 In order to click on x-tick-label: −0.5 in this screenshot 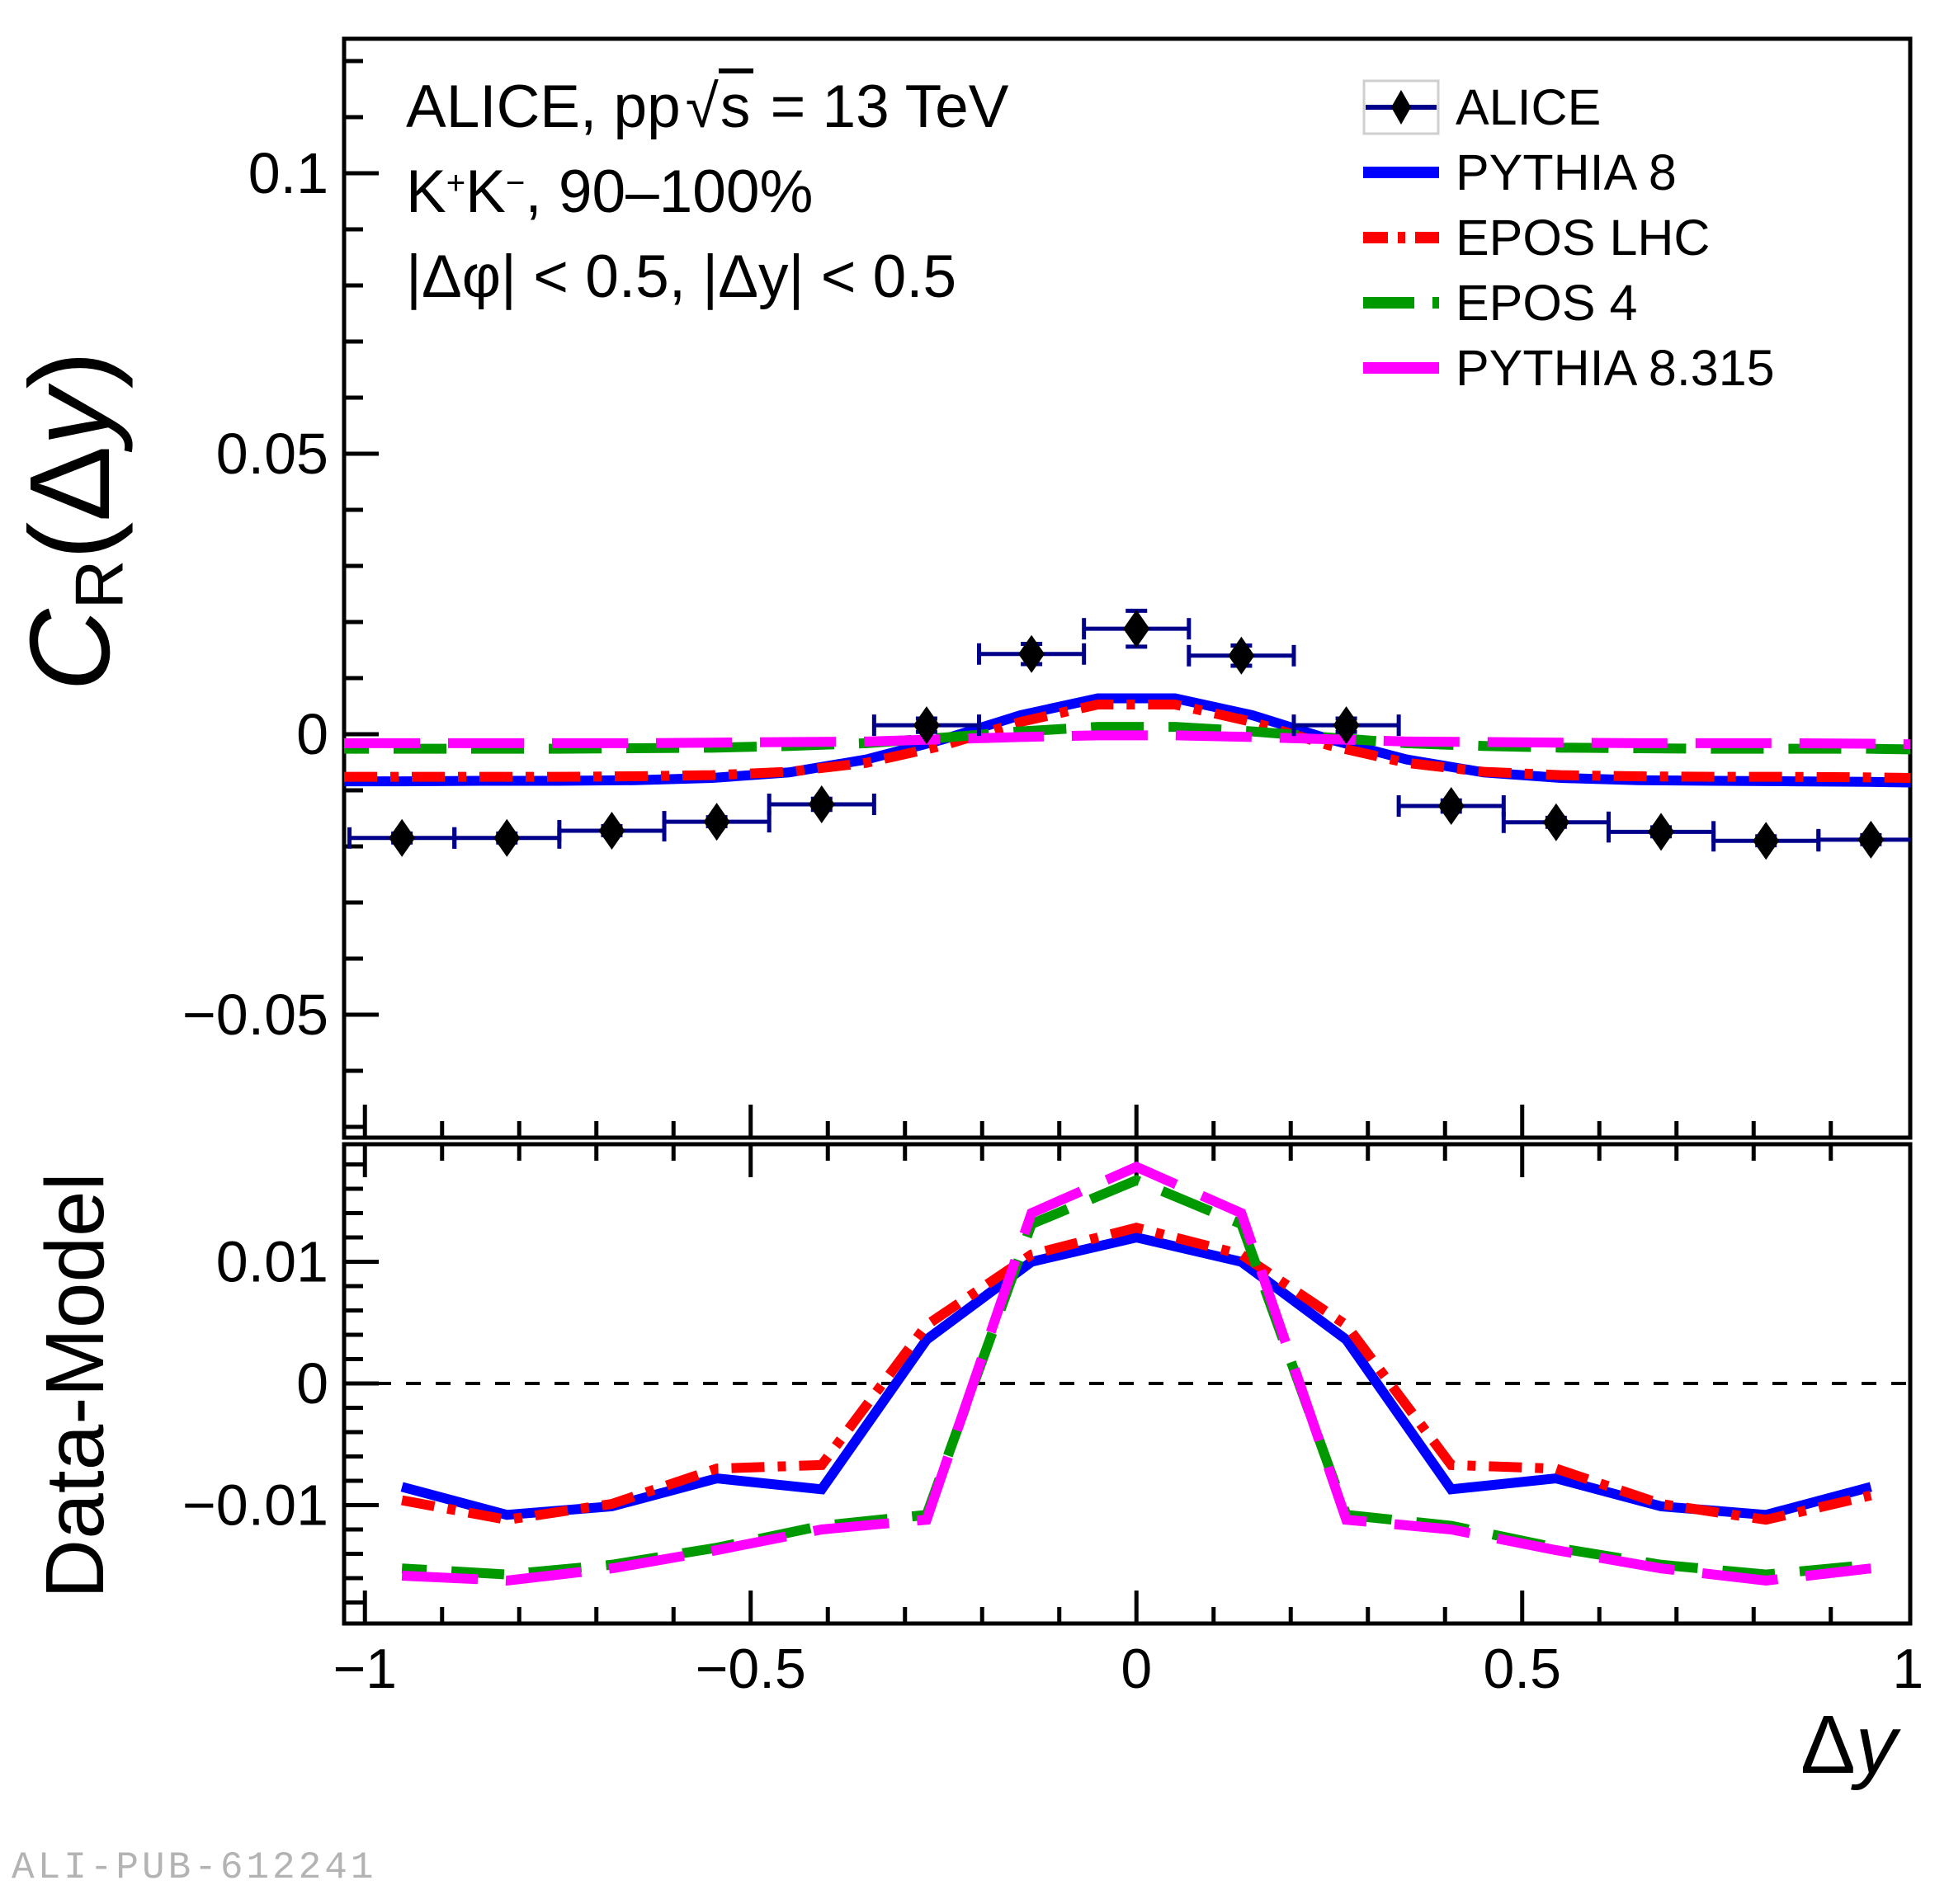, I will do `click(751, 1669)`.